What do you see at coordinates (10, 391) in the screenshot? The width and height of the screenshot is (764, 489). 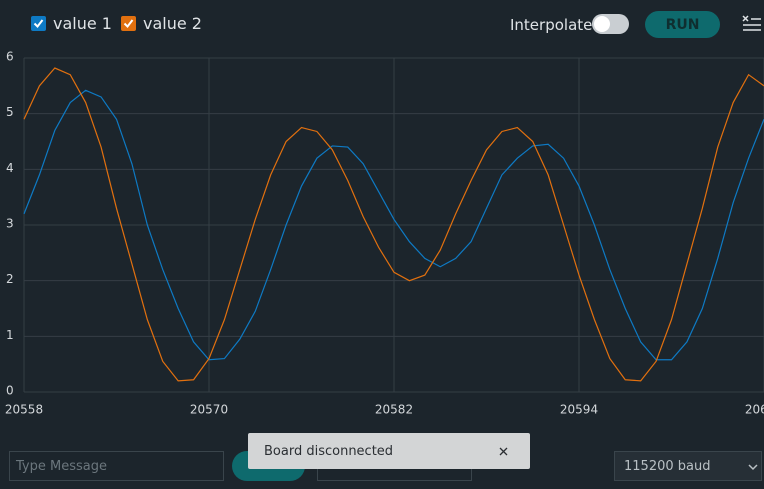 I see `y-tick-label: 0` at bounding box center [10, 391].